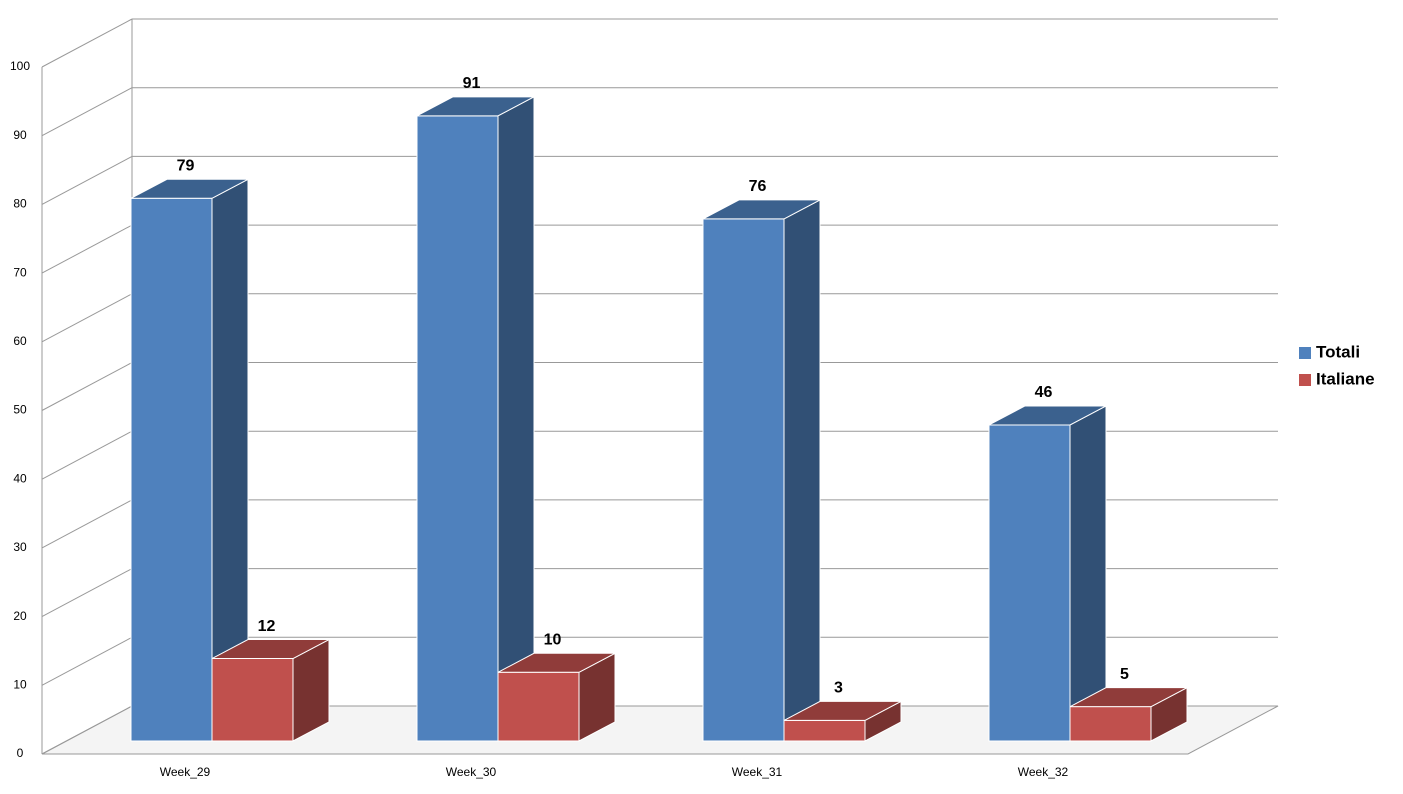  What do you see at coordinates (1044, 392) in the screenshot?
I see `data-label: 46` at bounding box center [1044, 392].